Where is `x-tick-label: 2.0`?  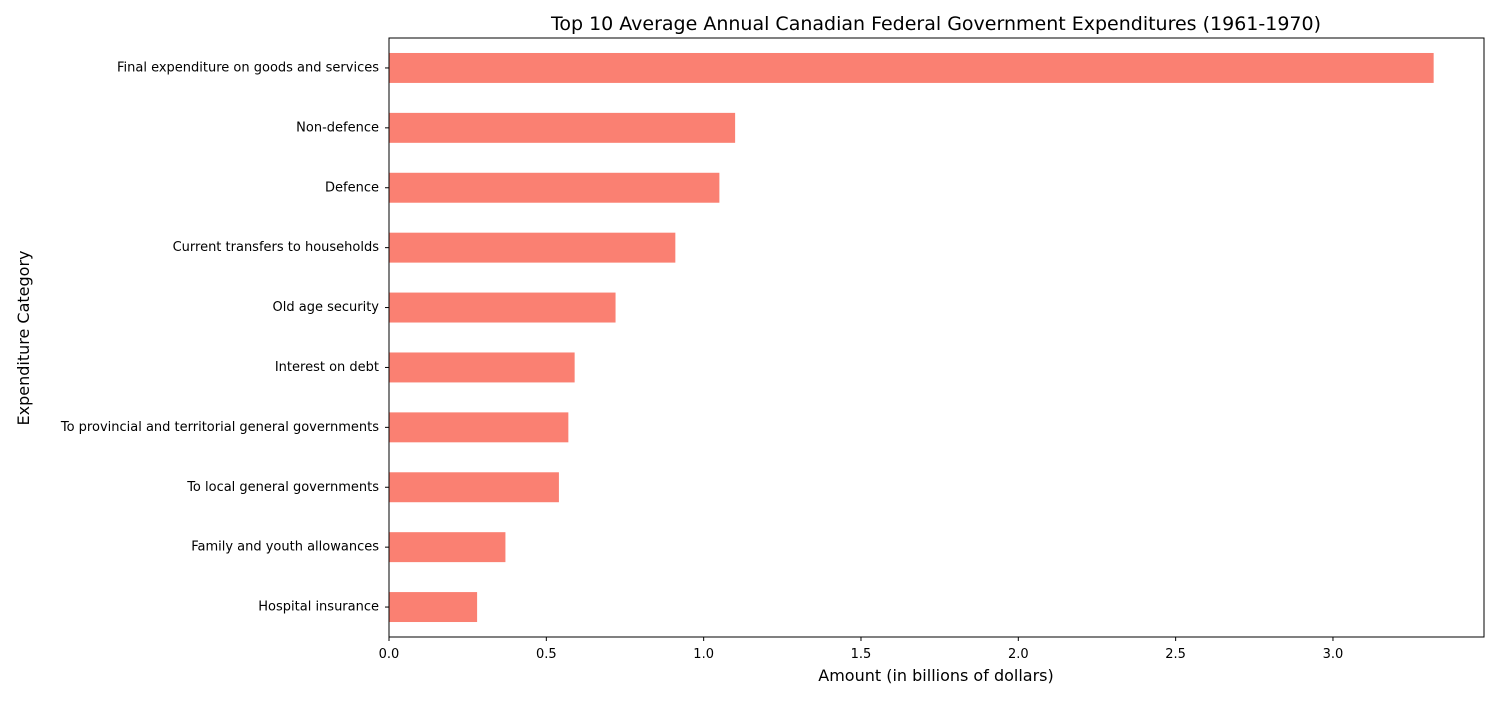
x-tick-label: 2.0 is located at coordinates (1018, 654).